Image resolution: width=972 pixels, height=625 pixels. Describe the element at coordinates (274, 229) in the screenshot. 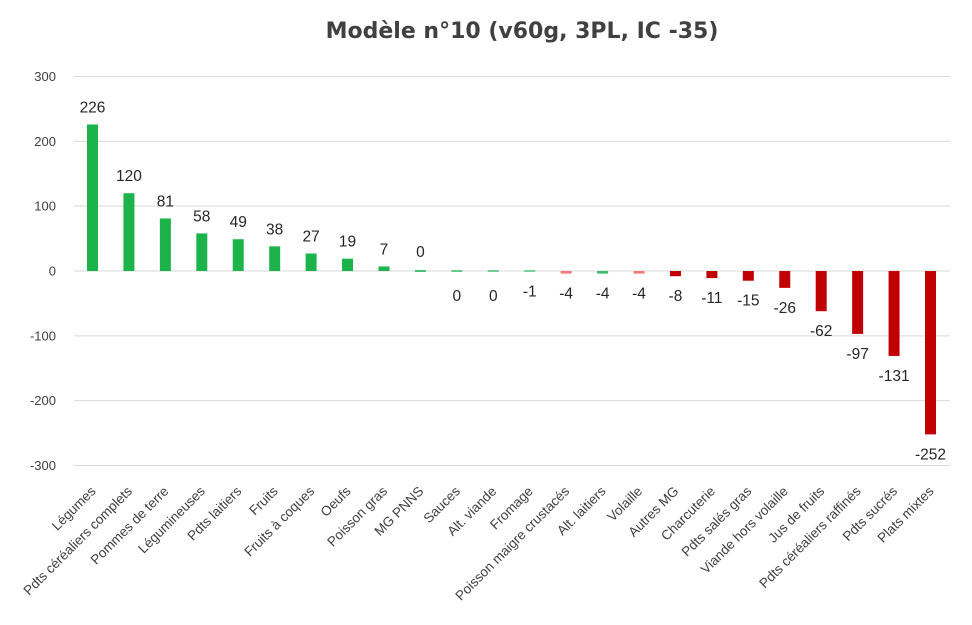

I see `data-label: 38` at that location.